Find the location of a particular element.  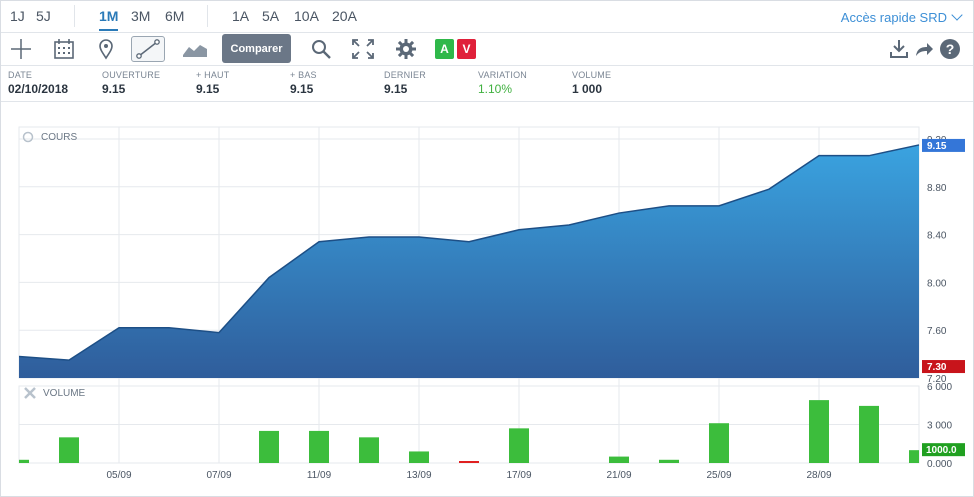

info-value: 02/10/2018 is located at coordinates (38, 89).